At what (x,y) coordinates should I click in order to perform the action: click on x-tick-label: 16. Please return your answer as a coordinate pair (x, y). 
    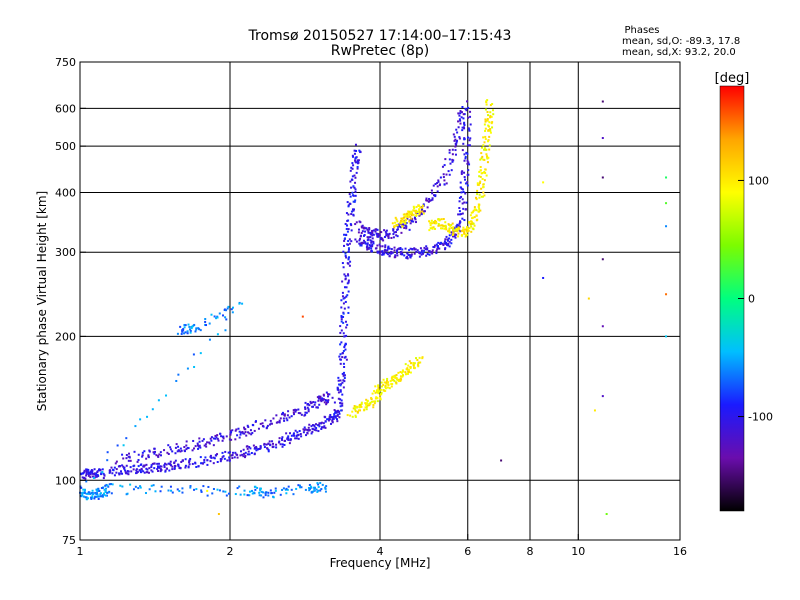
    Looking at the image, I should click on (680, 551).